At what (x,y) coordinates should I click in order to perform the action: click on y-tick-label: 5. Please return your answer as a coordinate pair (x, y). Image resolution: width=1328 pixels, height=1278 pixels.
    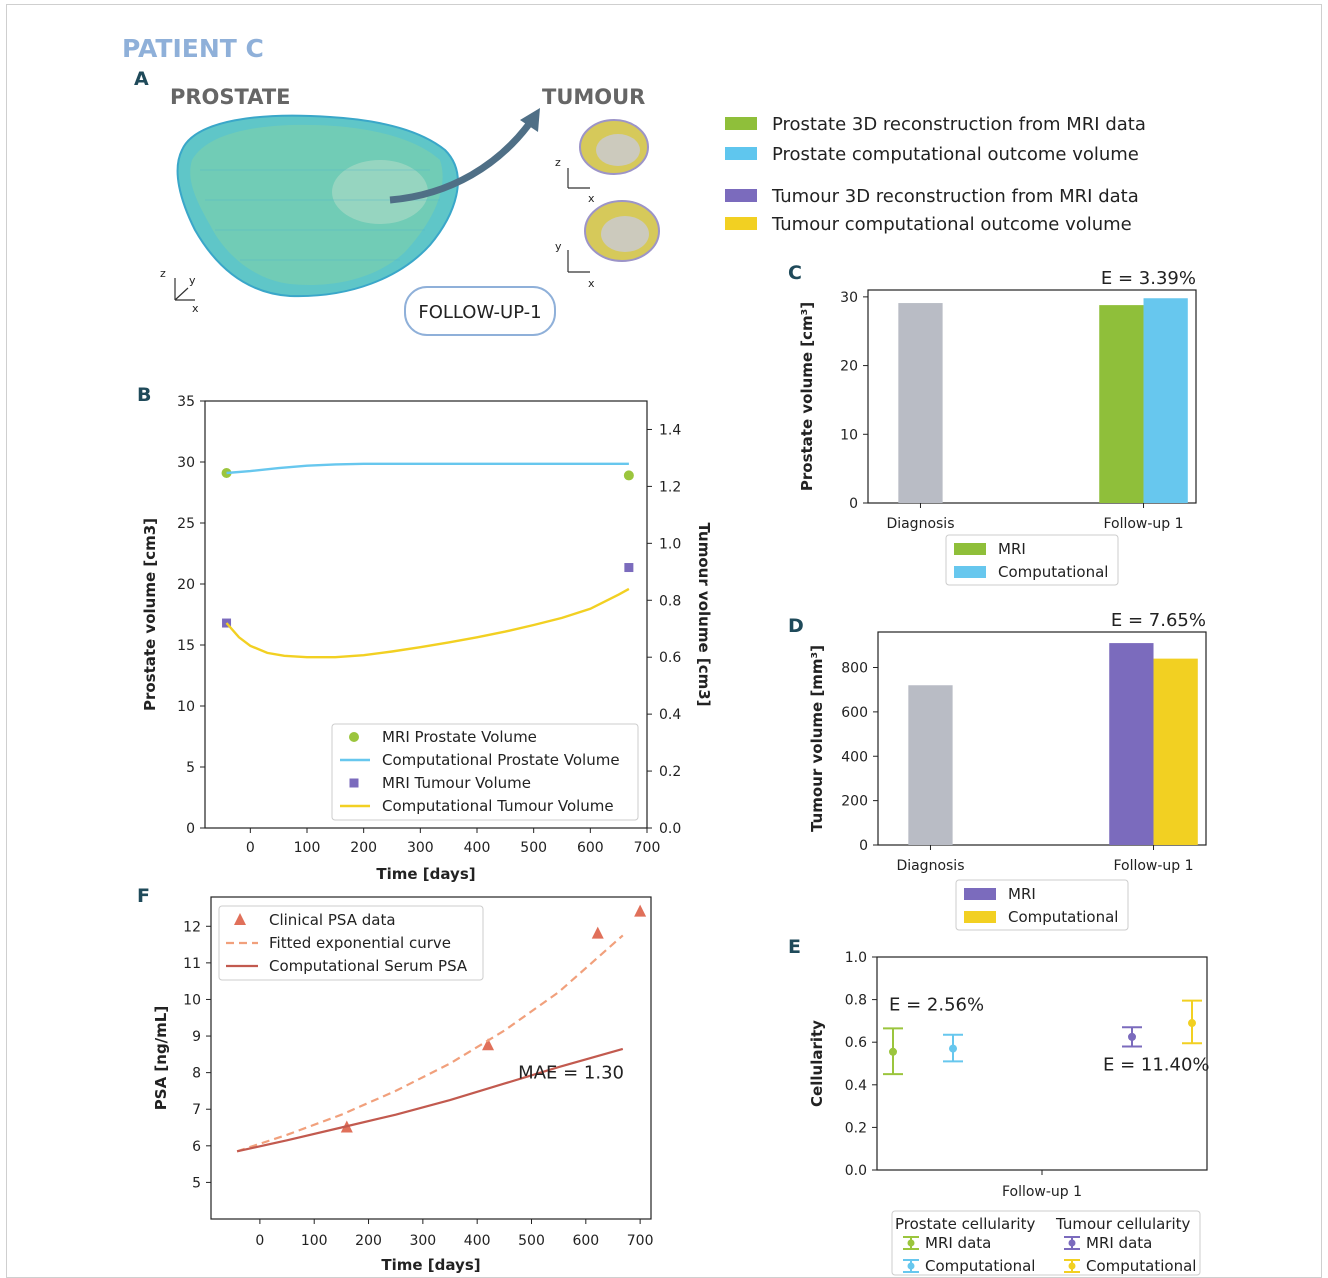
    Looking at the image, I should click on (190, 768).